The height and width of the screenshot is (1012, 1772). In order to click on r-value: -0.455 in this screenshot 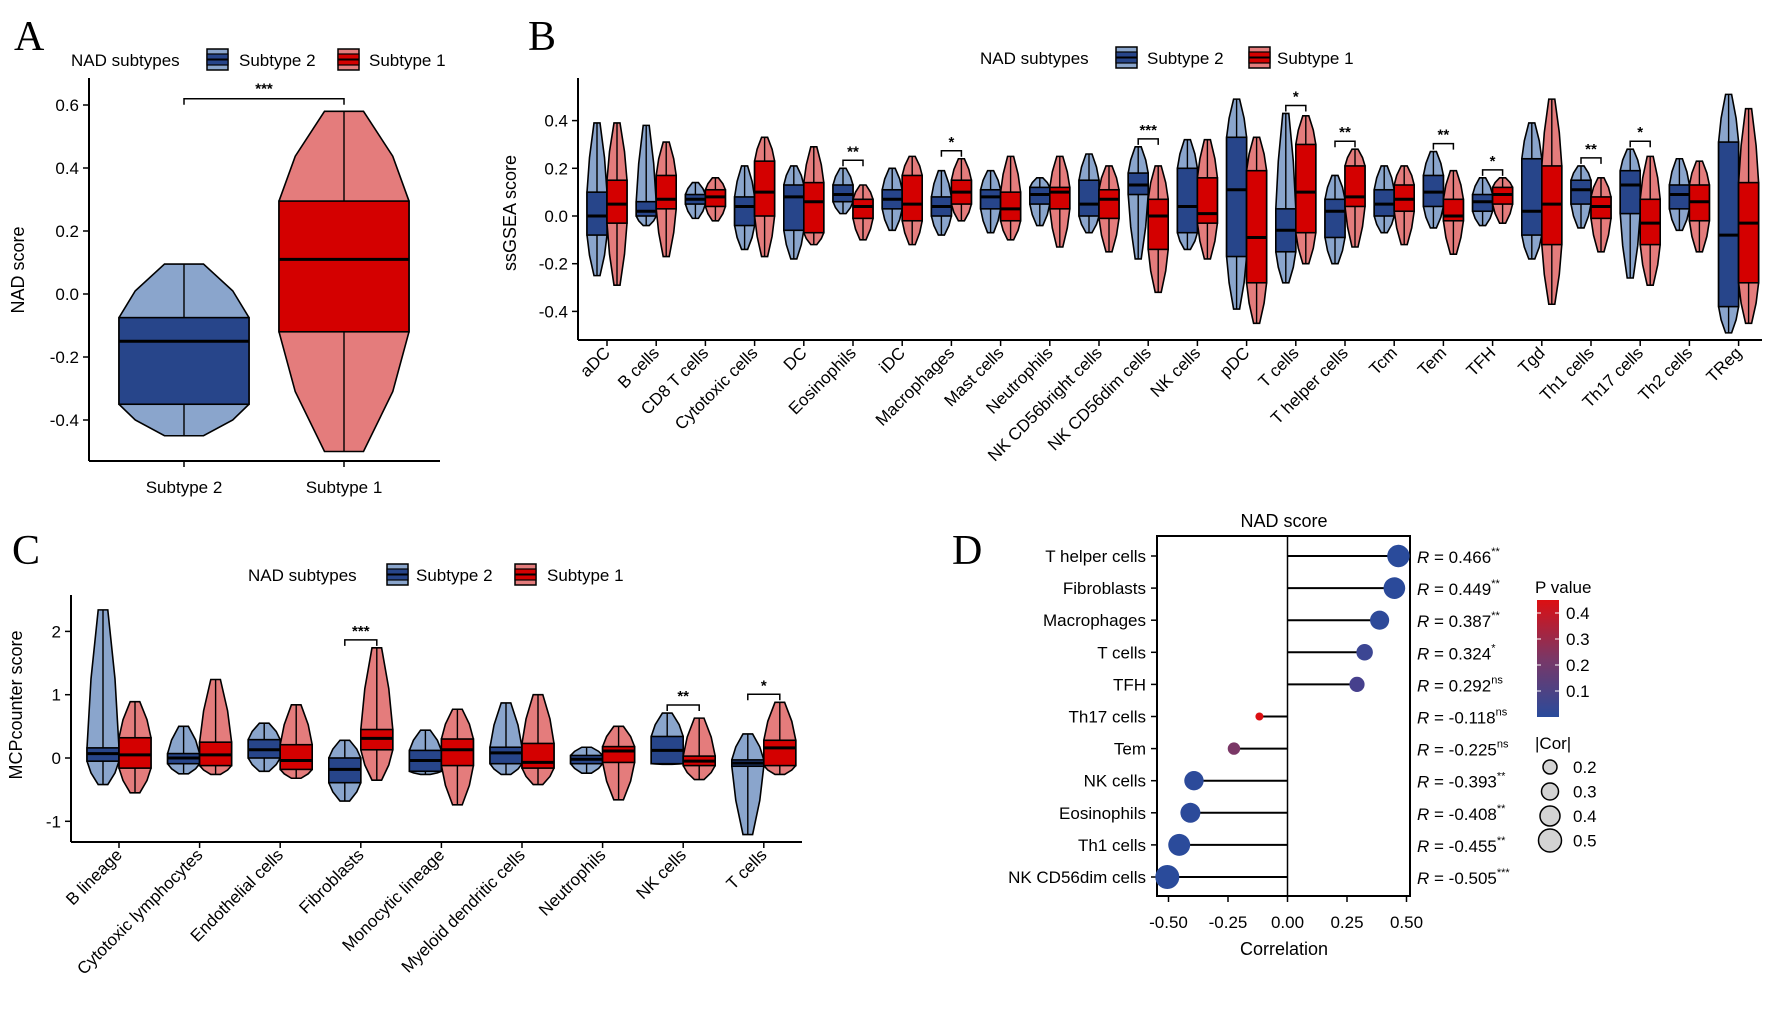, I will do `click(1473, 846)`.